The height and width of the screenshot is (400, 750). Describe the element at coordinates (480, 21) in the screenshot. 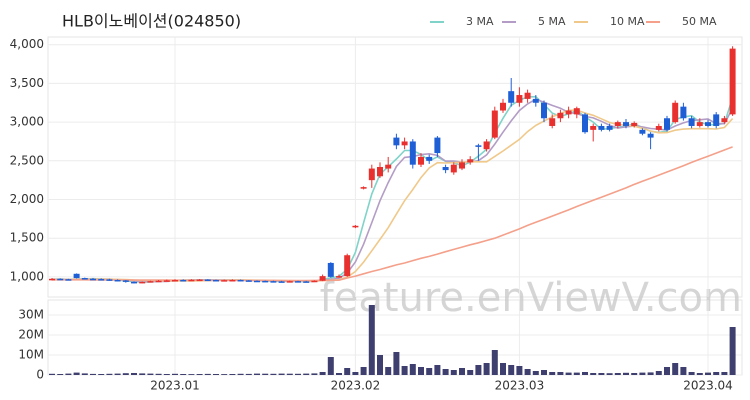

I see `legend-label: 3 MA` at that location.